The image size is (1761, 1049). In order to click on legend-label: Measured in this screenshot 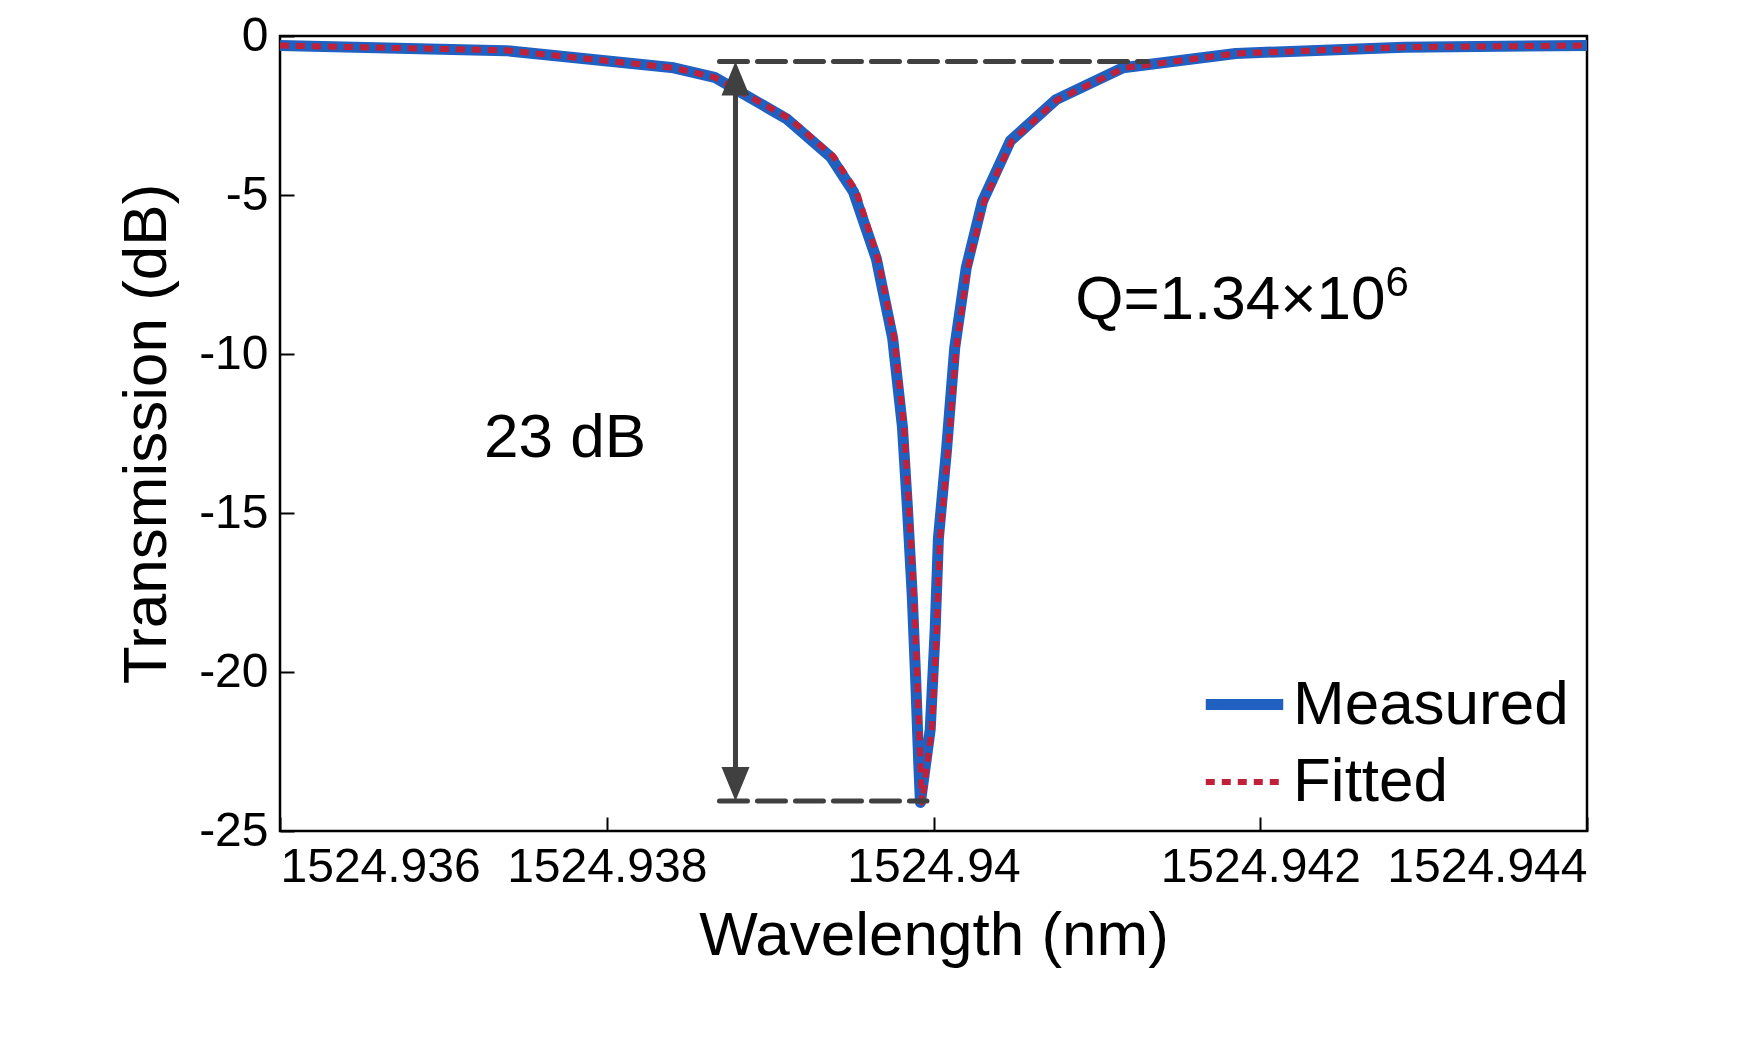, I will do `click(1431, 702)`.